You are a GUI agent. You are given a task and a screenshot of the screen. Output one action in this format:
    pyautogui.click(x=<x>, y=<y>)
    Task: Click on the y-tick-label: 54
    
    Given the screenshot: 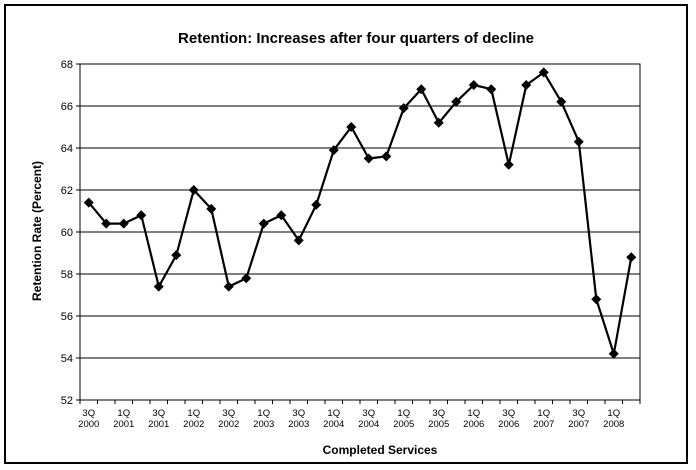 What is the action you would take?
    pyautogui.click(x=67, y=359)
    